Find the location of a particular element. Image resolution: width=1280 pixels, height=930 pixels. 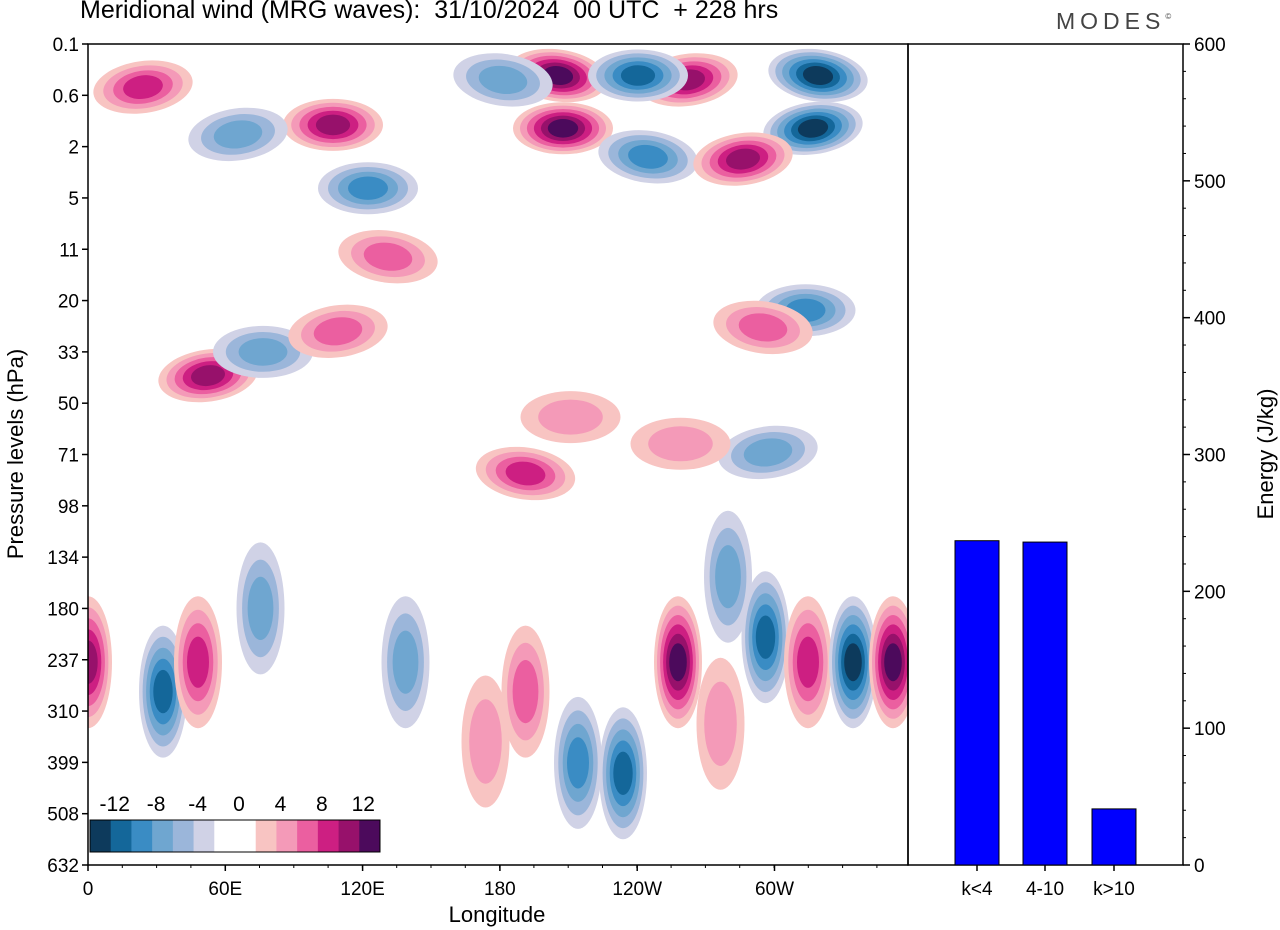

y-tick-label: 11 is located at coordinates (69, 250).